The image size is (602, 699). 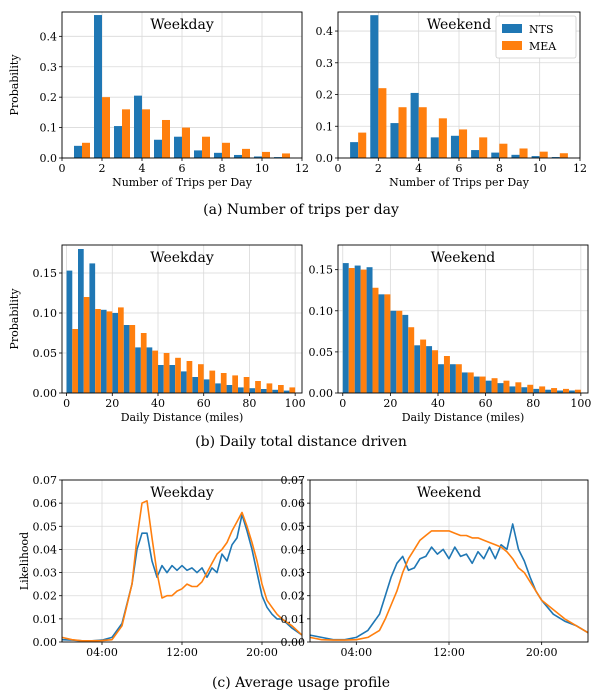 What do you see at coordinates (262, 168) in the screenshot?
I see `x-tick-label: 10` at bounding box center [262, 168].